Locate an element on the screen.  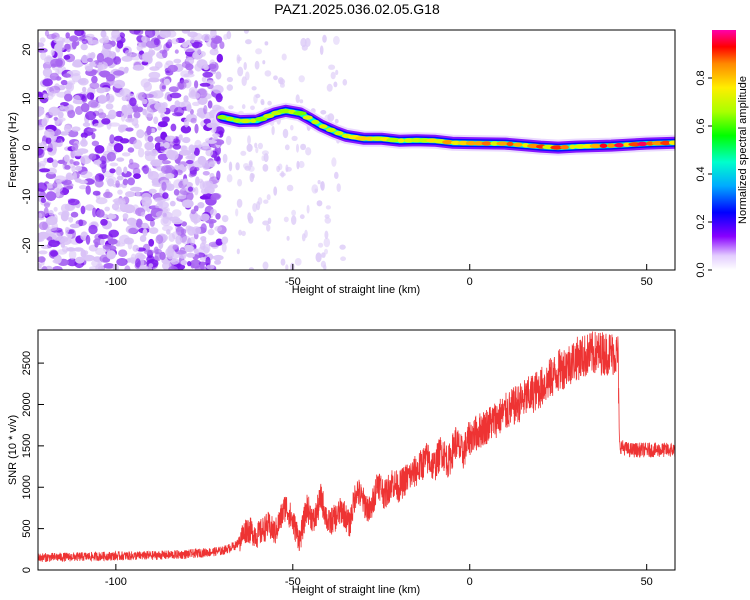
colorbar-tick-label: 0.8 is located at coordinates (701, 77).